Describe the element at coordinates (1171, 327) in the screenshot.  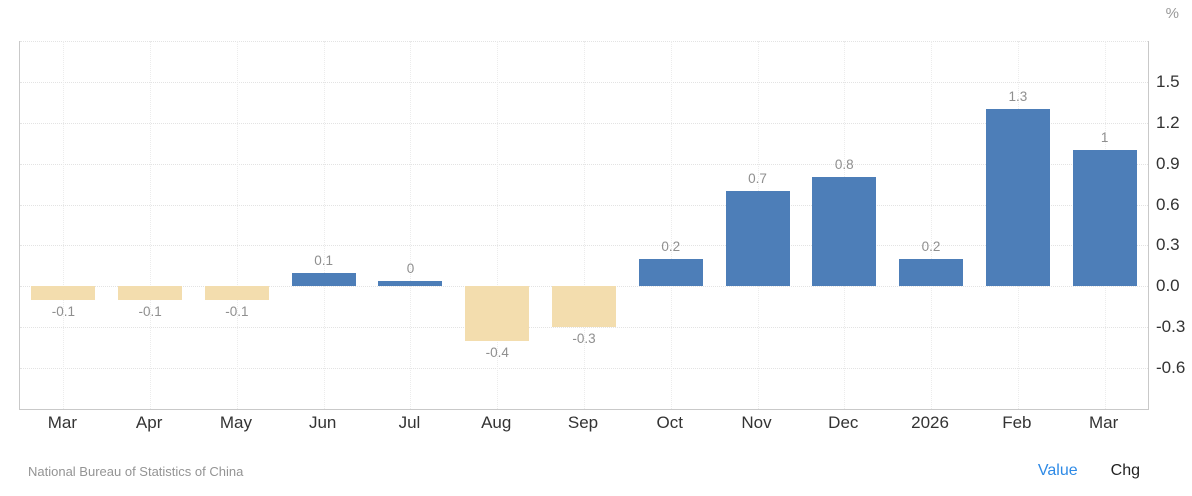
I see `y-axis-tick-label: -0.3` at that location.